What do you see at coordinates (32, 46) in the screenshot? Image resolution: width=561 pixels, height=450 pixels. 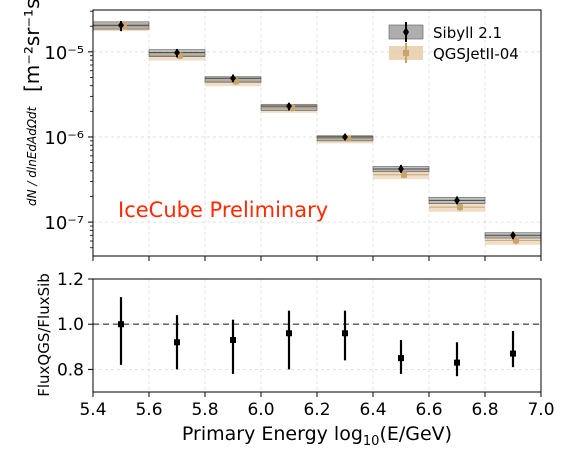 I see `y-axis-label-units: [m⁻²sr⁻¹s⁻¹]` at bounding box center [32, 46].